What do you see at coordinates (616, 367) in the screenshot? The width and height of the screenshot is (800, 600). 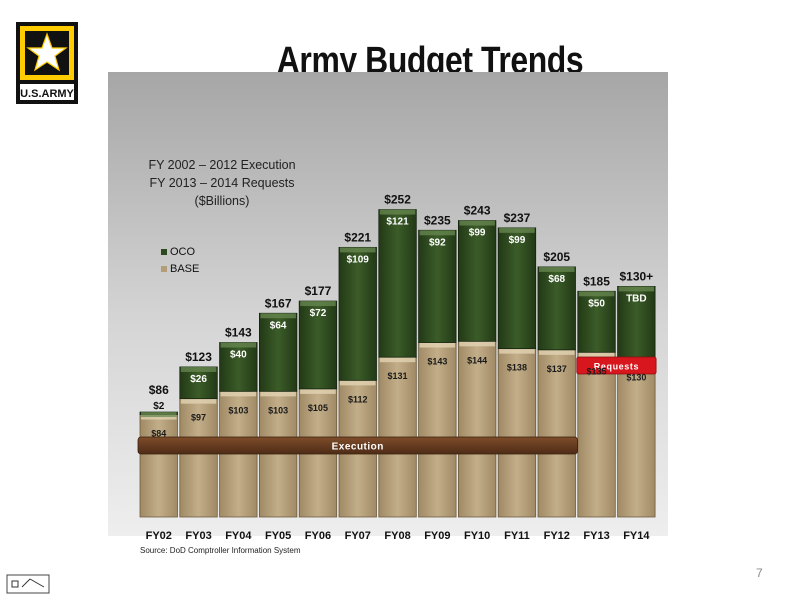 I see `requests-label: Requests` at bounding box center [616, 367].